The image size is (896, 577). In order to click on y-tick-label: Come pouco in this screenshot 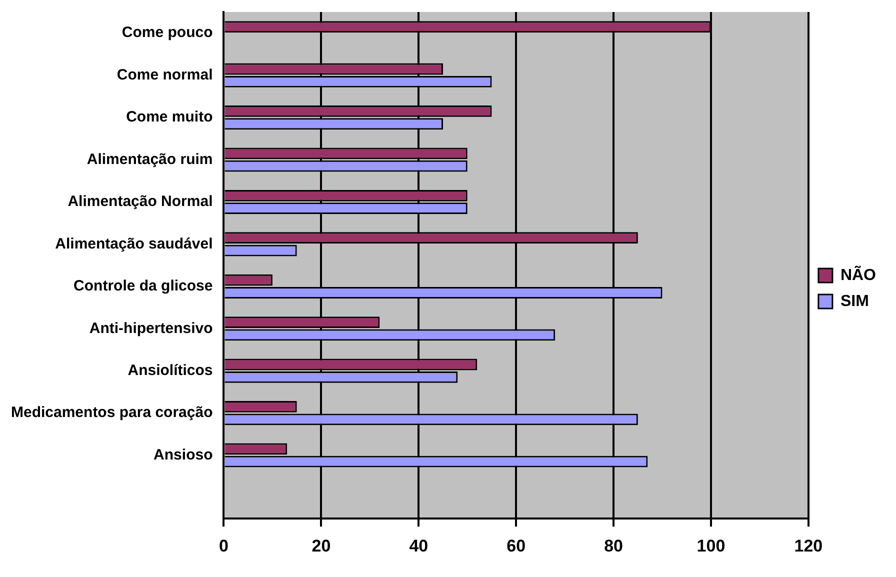, I will do `click(167, 33)`.